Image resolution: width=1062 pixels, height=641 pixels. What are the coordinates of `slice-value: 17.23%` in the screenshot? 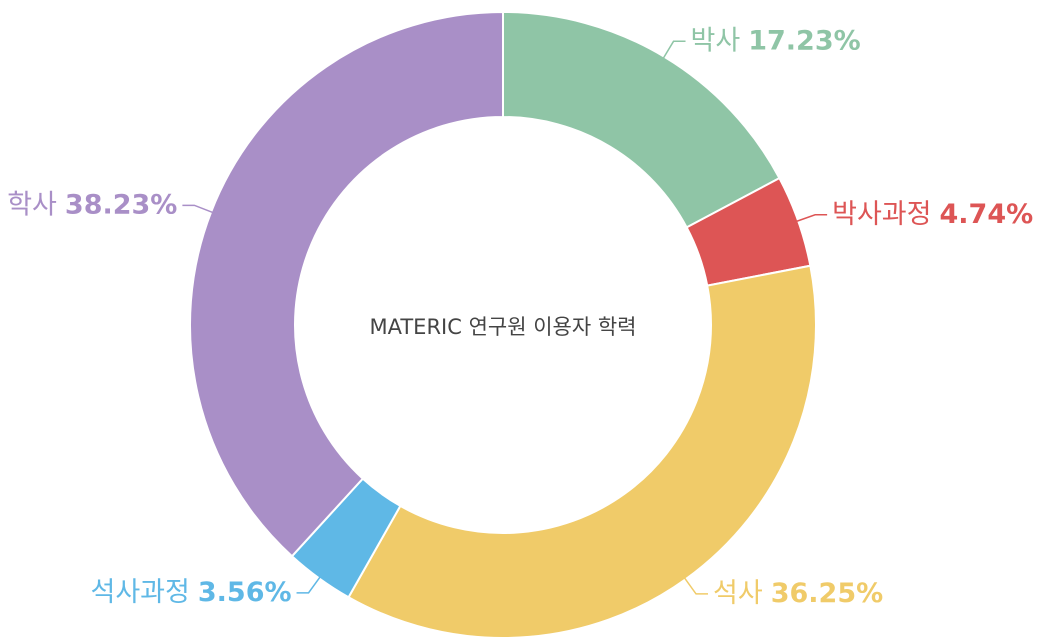 It's located at (804, 40).